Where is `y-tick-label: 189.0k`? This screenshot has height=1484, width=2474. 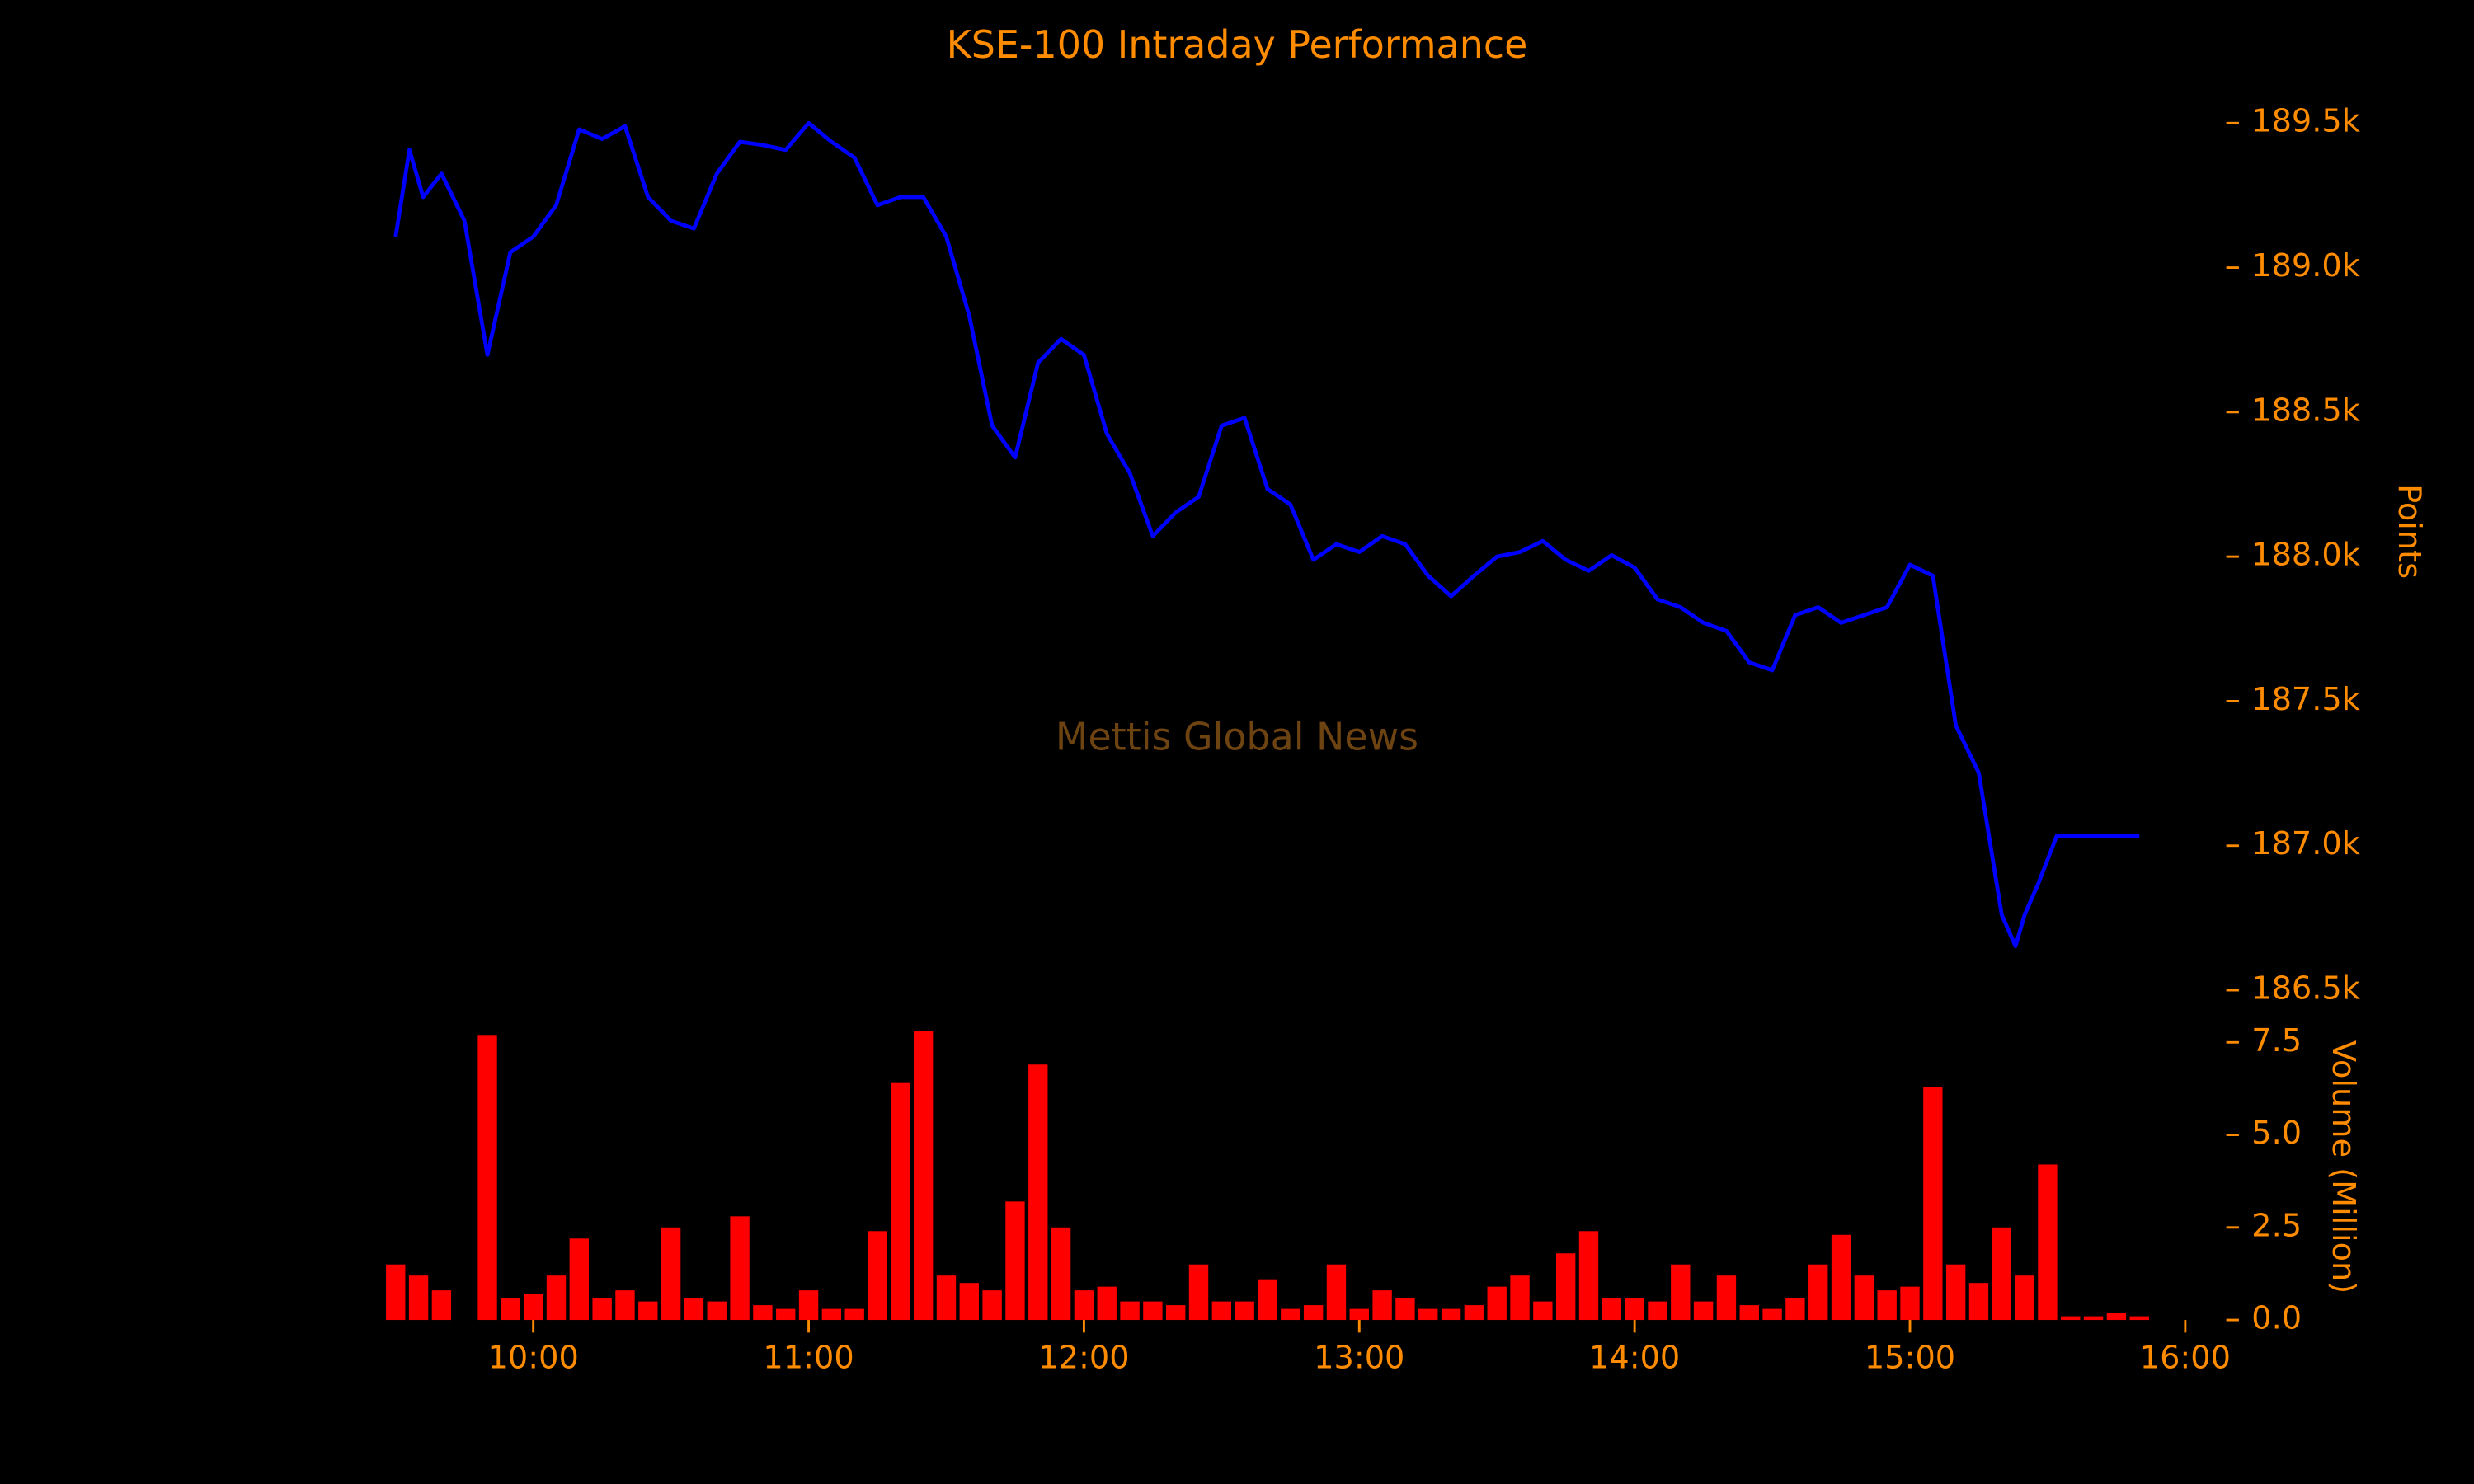
y-tick-label: 189.0k is located at coordinates (2306, 265).